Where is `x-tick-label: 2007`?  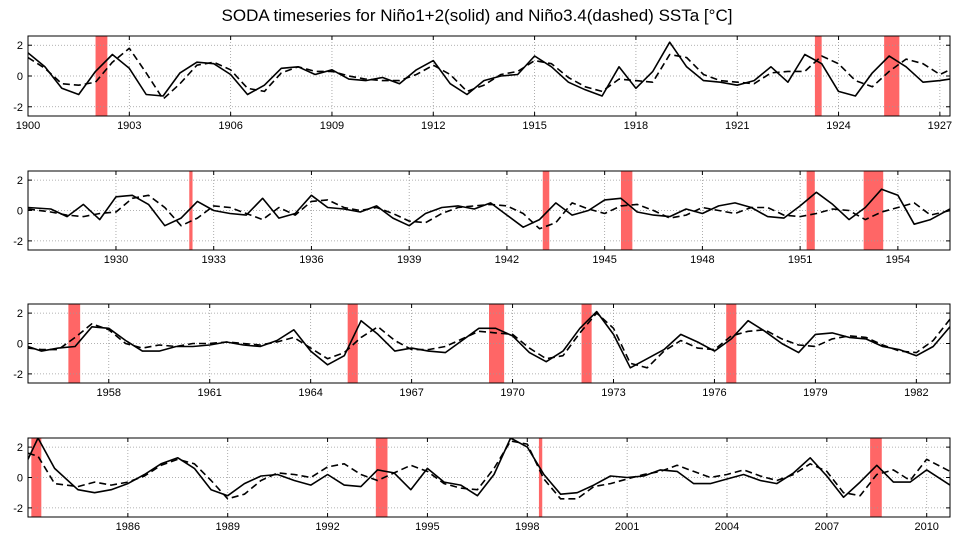
x-tick-label: 2007 is located at coordinates (827, 527).